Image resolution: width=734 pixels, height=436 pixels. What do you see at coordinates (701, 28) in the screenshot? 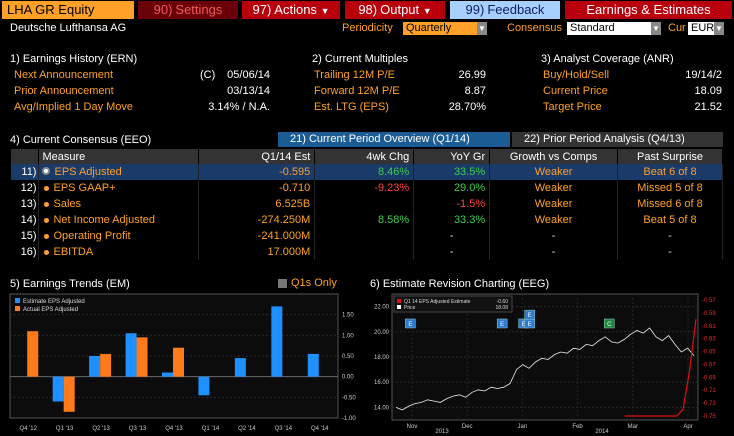
I see `currency-dropdown: EUR` at bounding box center [701, 28].